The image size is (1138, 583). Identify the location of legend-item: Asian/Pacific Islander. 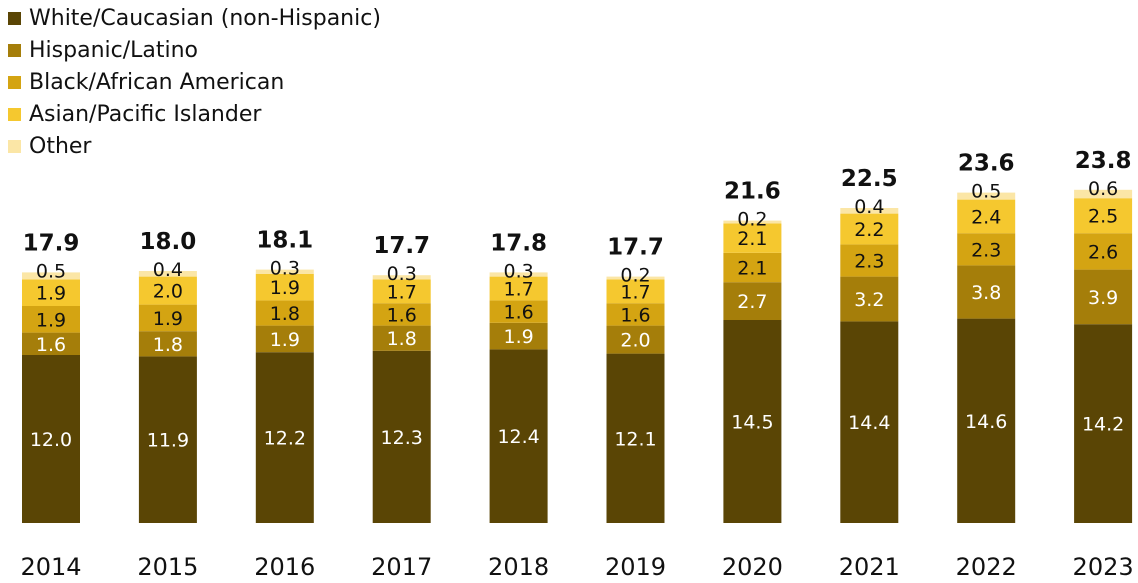
(194, 114).